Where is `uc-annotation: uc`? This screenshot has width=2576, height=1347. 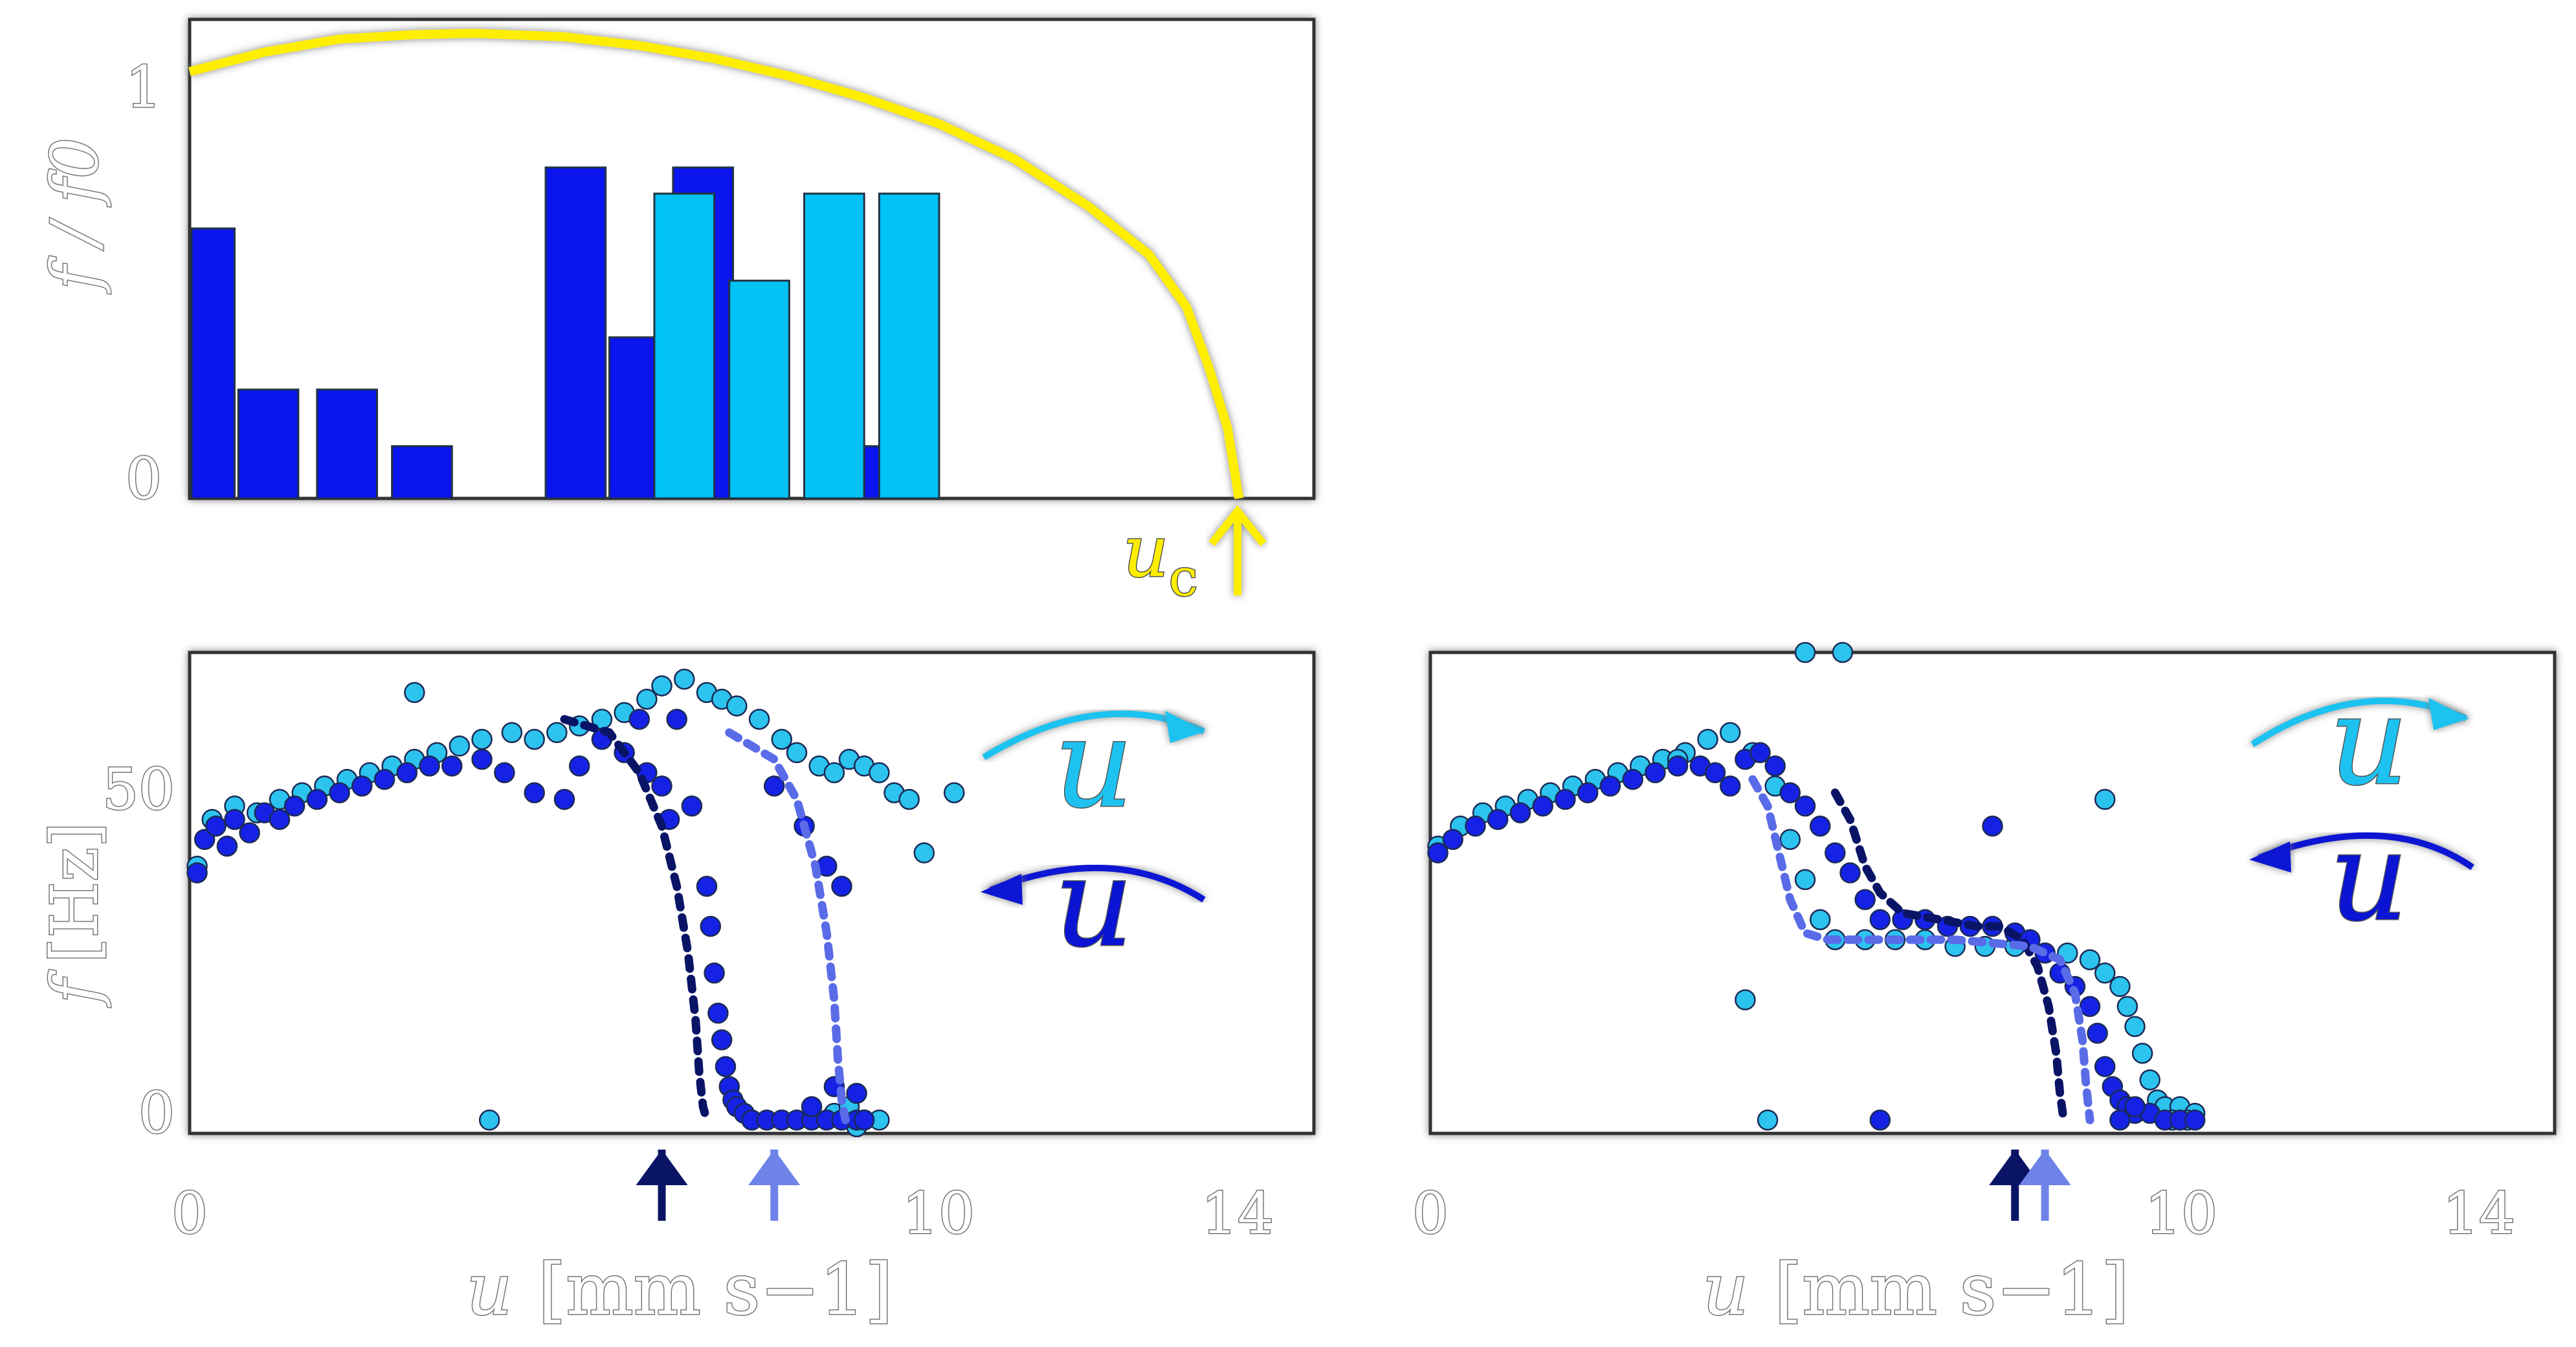
uc-annotation: uc is located at coordinates (1194, 557).